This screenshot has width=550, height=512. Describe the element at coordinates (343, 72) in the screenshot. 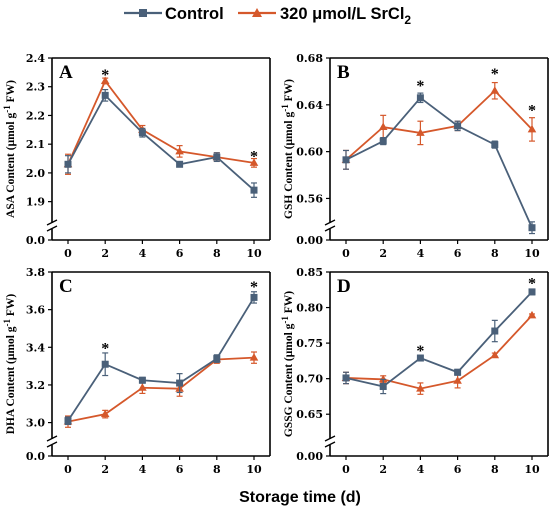

I see `panel-letter: B` at that location.